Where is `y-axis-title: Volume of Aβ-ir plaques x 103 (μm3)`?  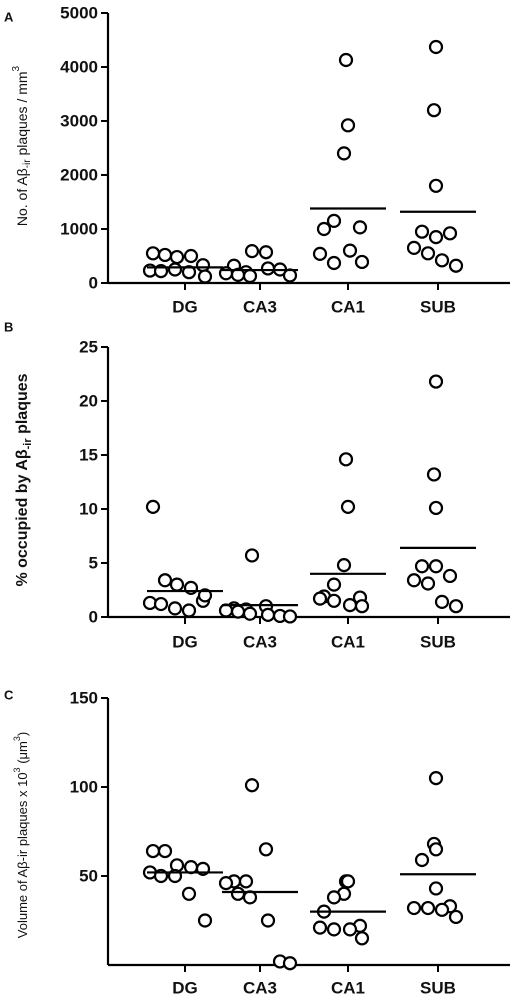
y-axis-title: Volume of Aβ-ir plaques x 103 (μm3) is located at coordinates (21, 835).